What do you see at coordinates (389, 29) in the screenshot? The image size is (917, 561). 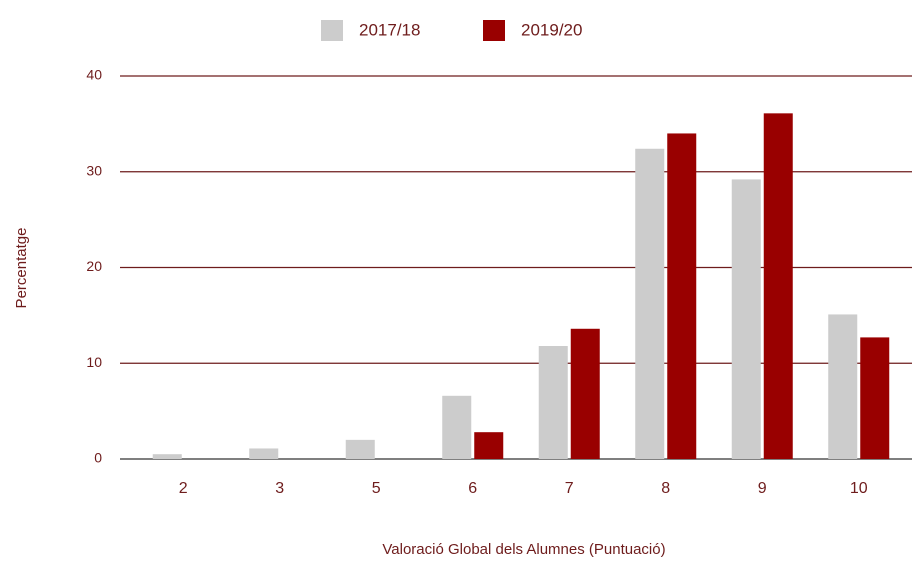 I see `legend-label: 2017/18` at bounding box center [389, 29].